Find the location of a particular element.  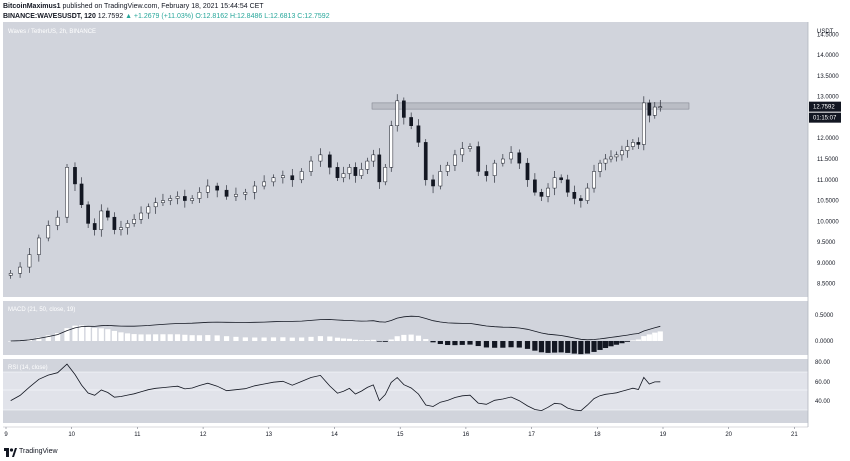

symbol-label: BINANCE:WAVESUSDT, 120 is located at coordinates (49, 16).